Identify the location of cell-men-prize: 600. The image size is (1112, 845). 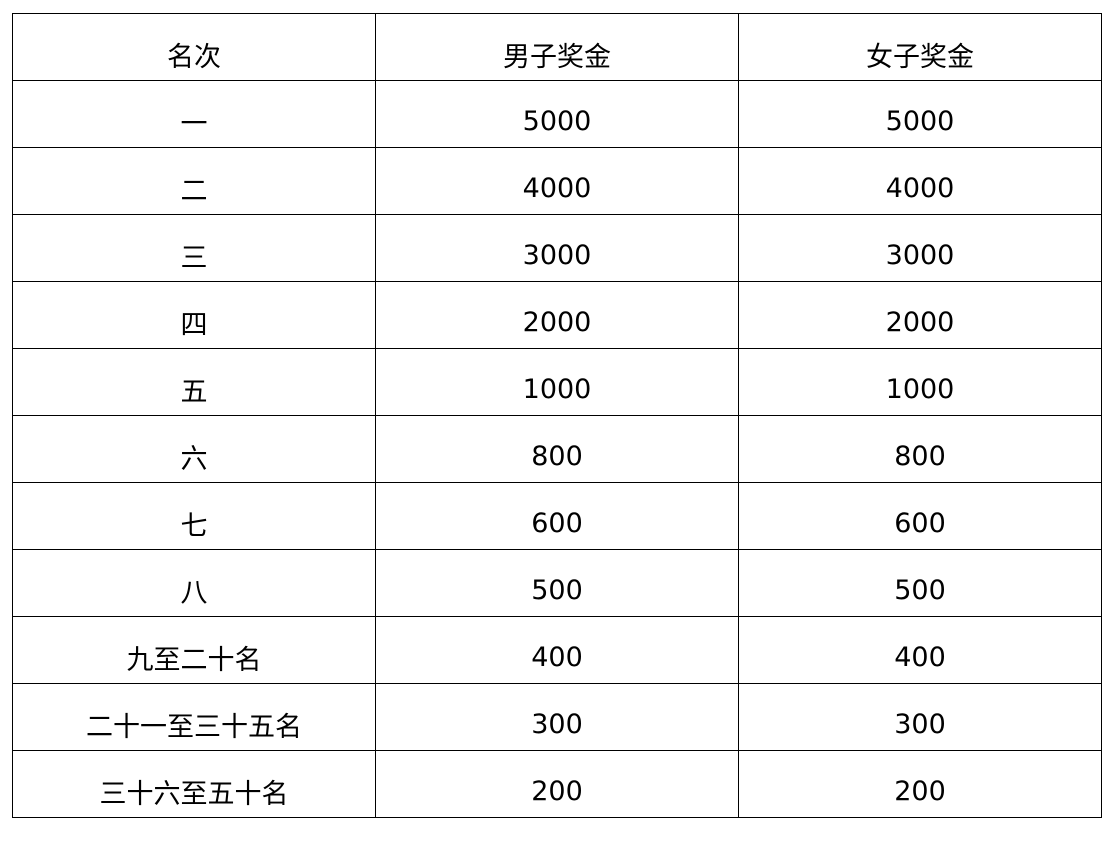
(557, 516).